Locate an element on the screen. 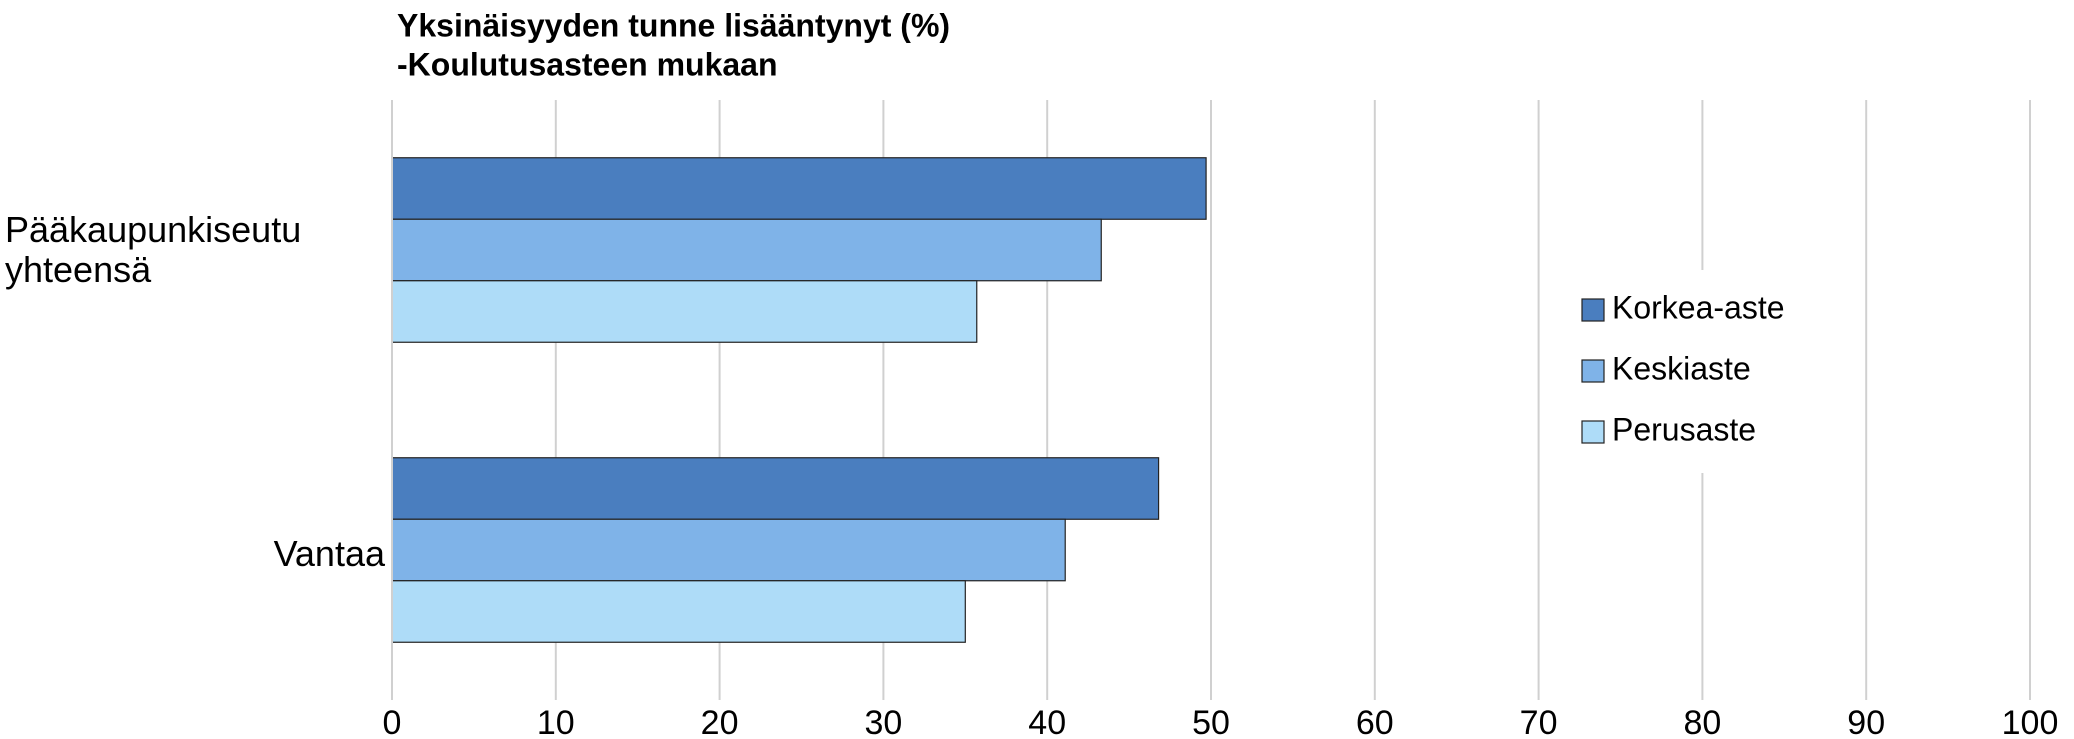 The width and height of the screenshot is (2074, 739). legend-label: Korkea-aste is located at coordinates (1698, 307).